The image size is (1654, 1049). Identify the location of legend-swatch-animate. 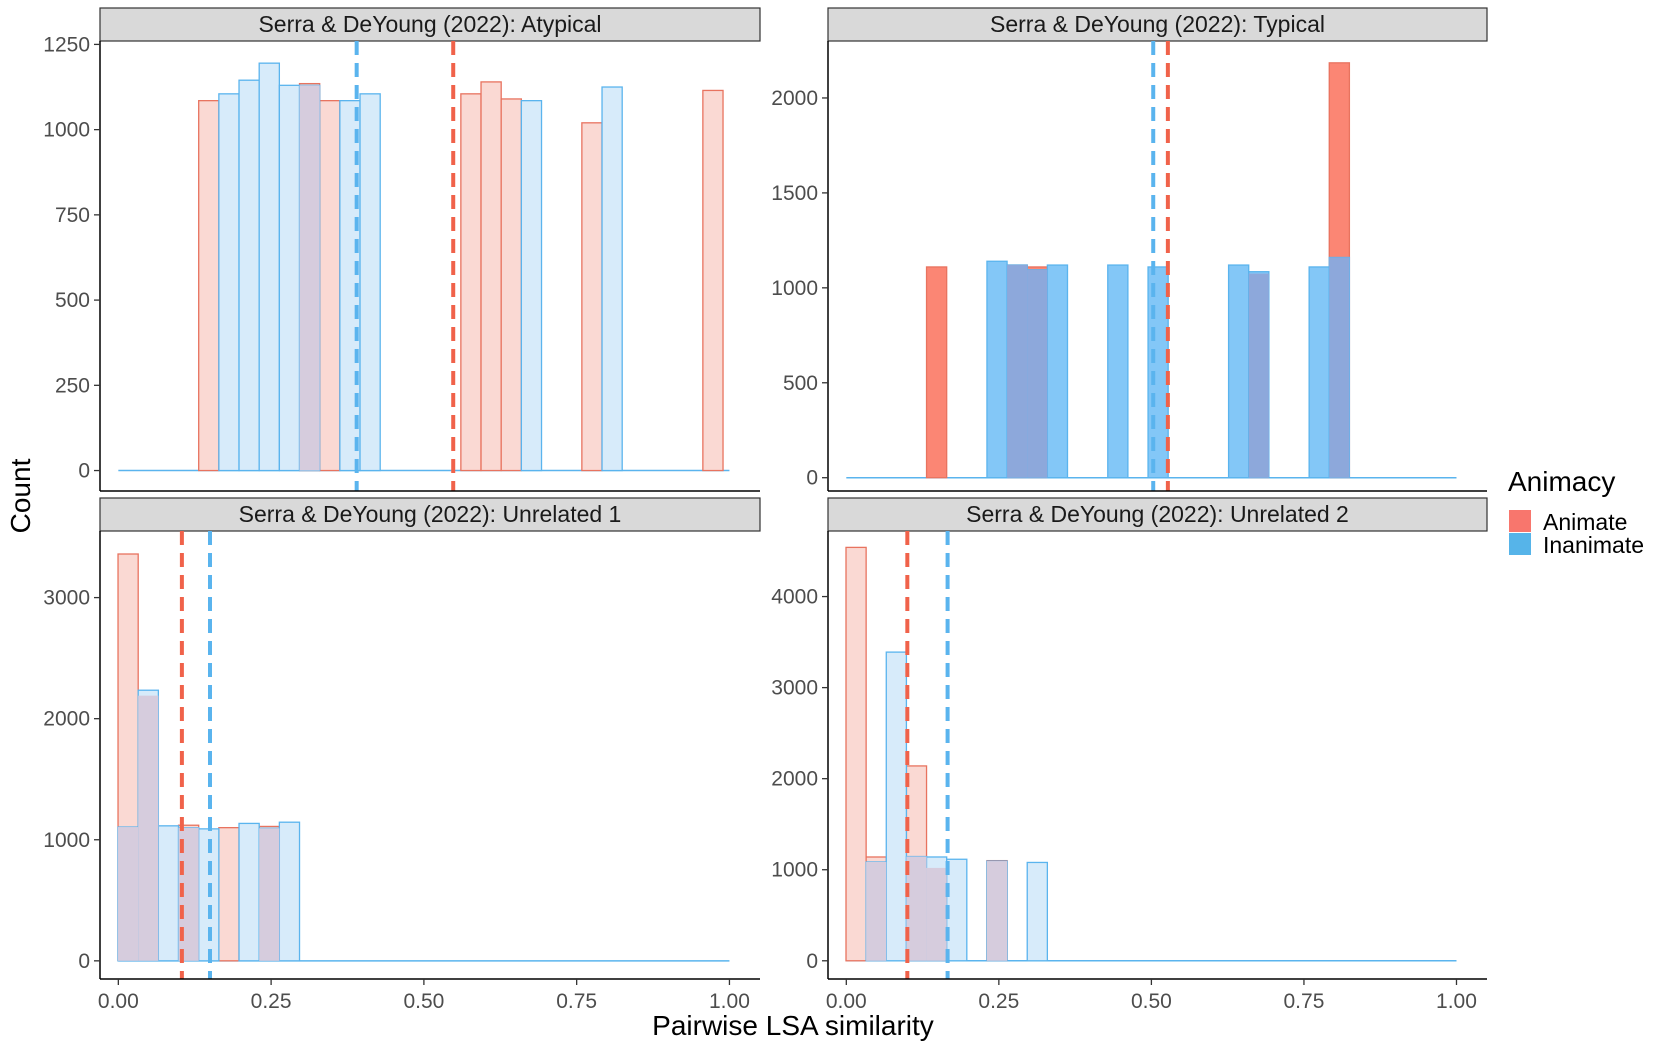
(1520, 521).